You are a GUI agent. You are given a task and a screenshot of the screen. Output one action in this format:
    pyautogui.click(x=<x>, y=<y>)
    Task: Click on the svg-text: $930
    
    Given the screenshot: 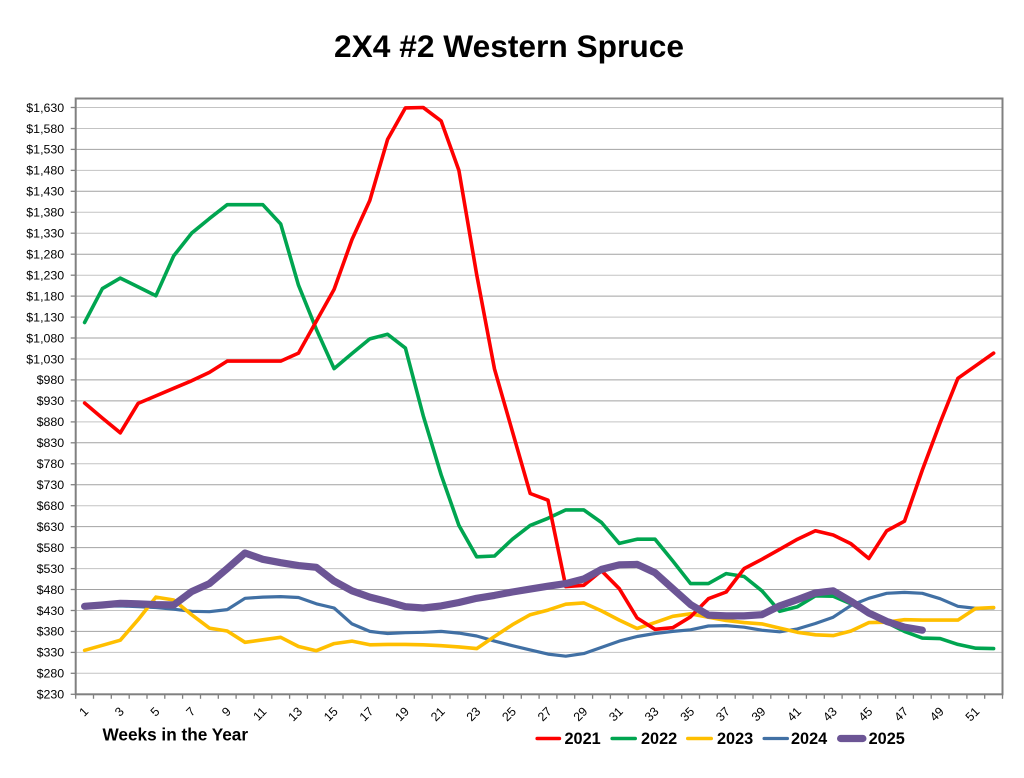 What is the action you would take?
    pyautogui.click(x=51, y=401)
    